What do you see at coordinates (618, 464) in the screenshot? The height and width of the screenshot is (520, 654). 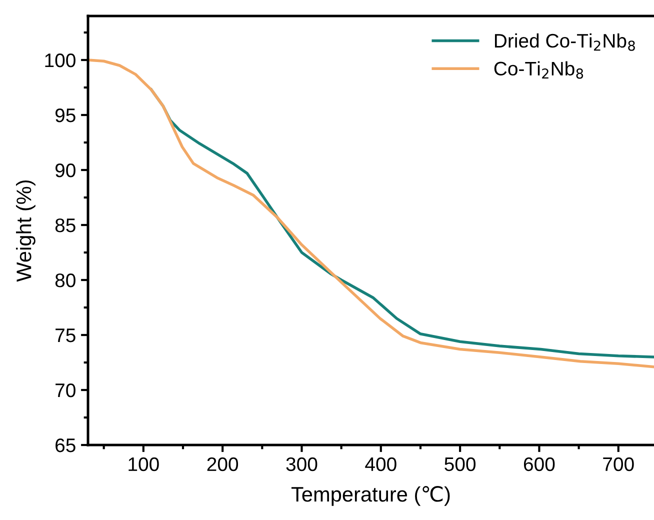 I see `x-tick-label: 700` at bounding box center [618, 464].